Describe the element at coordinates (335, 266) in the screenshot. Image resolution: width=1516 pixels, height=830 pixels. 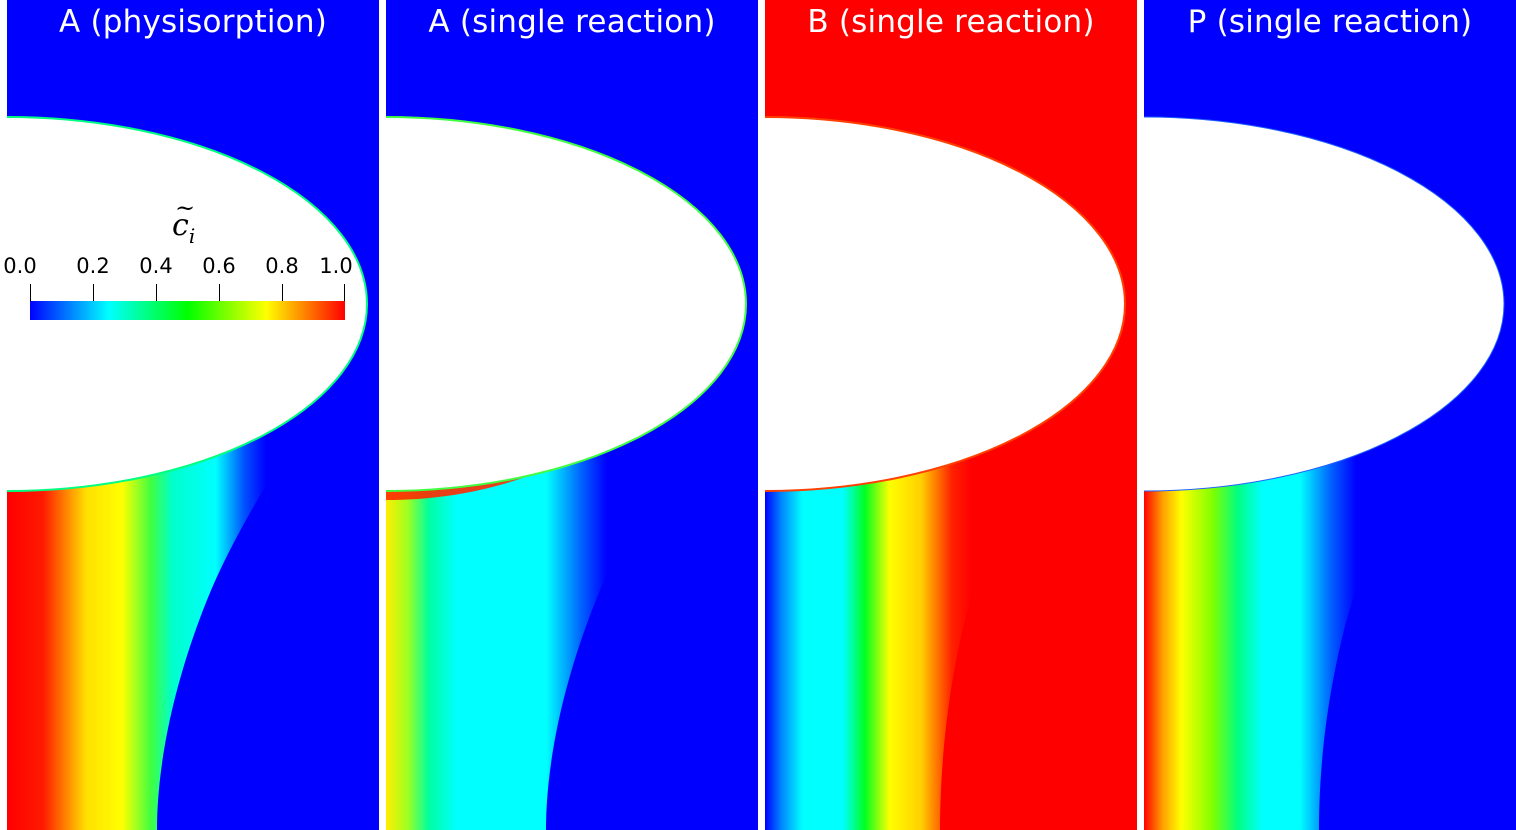
I see `colorbar-tick-label: 1.0` at that location.